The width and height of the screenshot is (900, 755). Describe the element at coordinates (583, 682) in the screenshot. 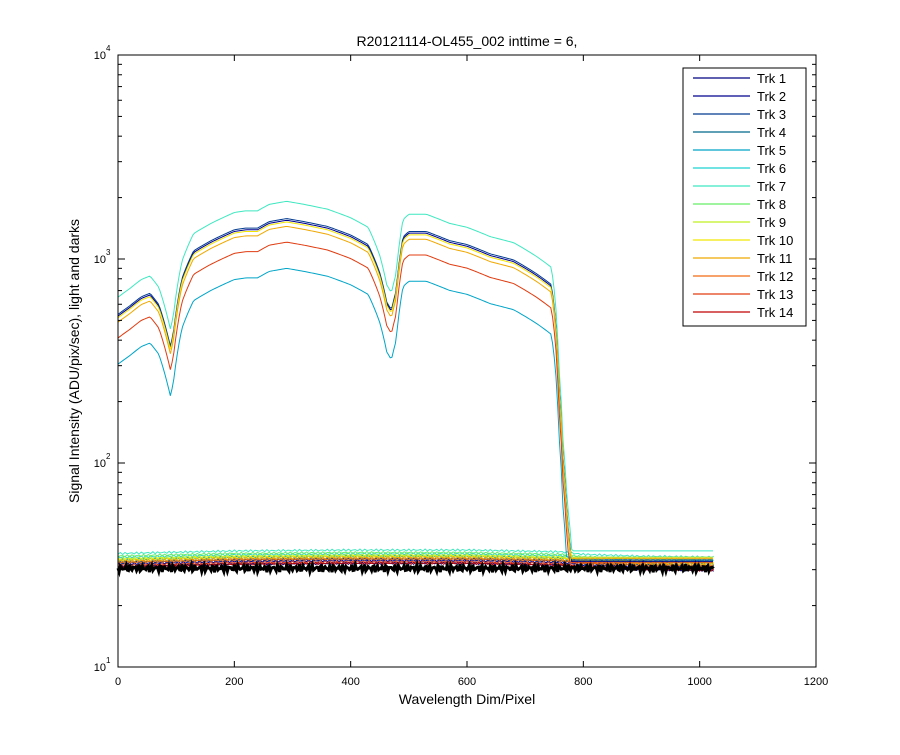

I see `x-tick-label: 800` at that location.